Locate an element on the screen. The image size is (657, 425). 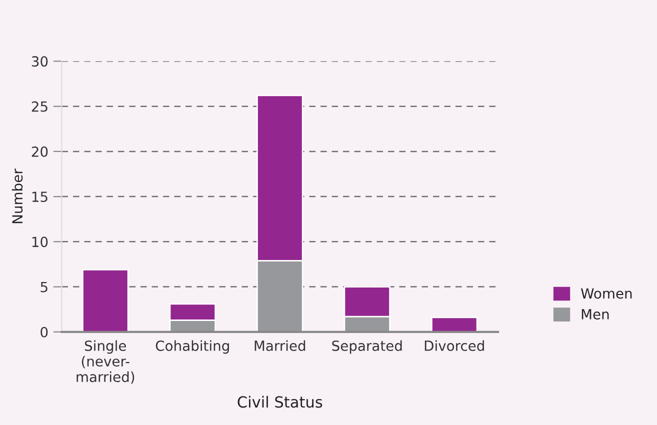
y-tick-label: 25 is located at coordinates (40, 106).